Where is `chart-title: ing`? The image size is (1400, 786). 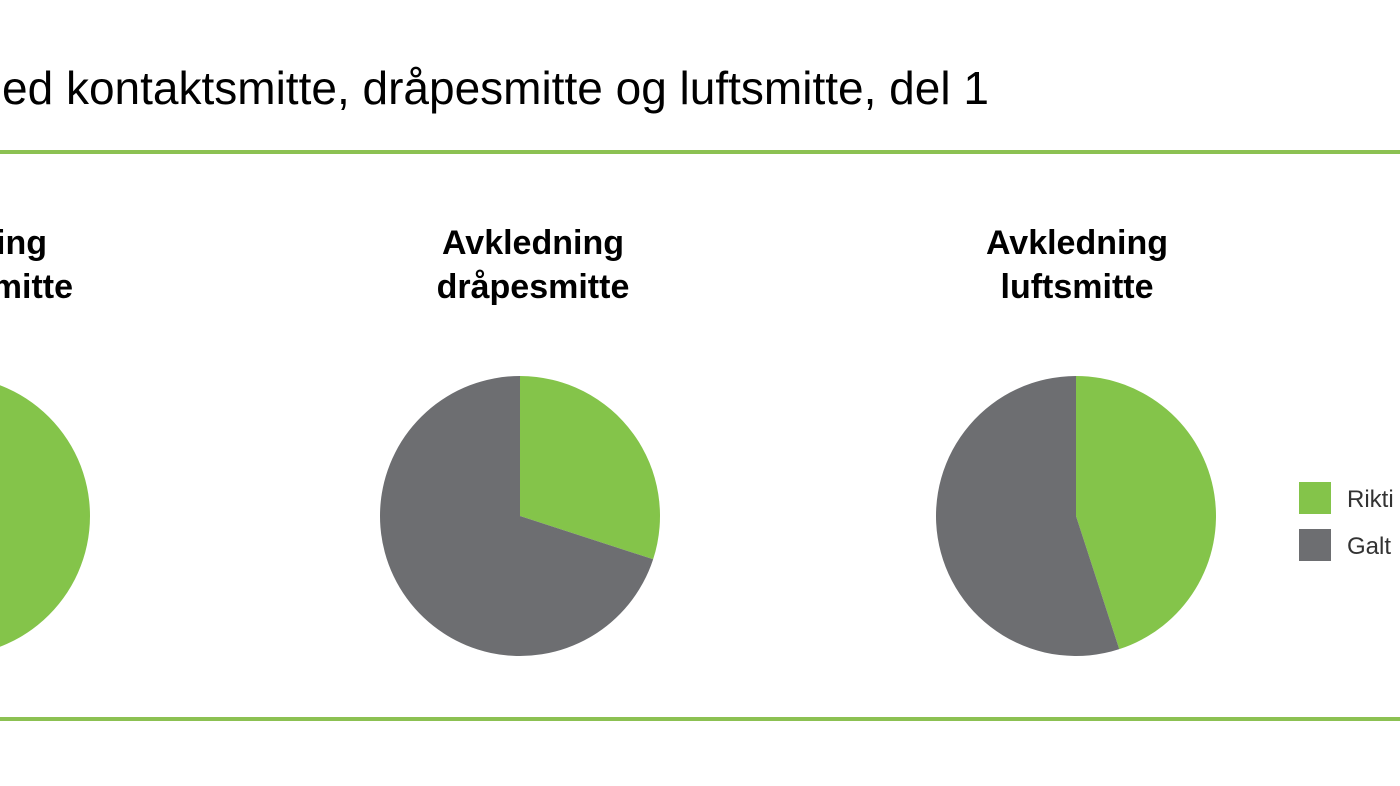
chart-title: ing is located at coordinates (23, 243).